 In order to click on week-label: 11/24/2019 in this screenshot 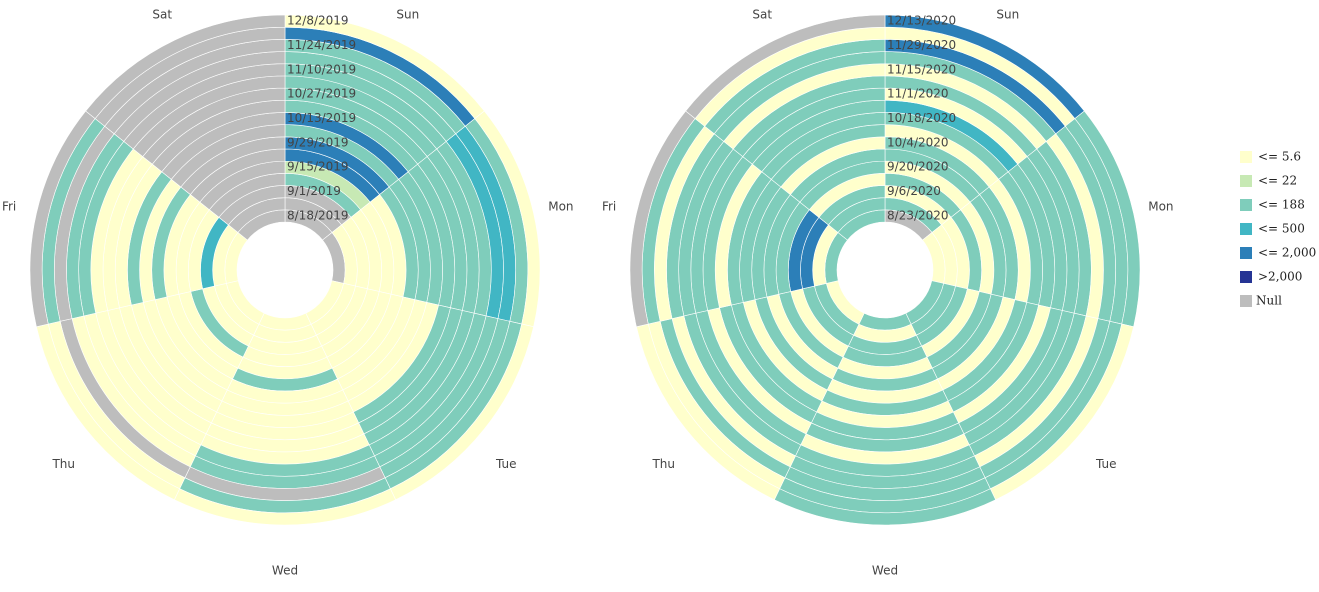, I will do `click(321, 45)`.